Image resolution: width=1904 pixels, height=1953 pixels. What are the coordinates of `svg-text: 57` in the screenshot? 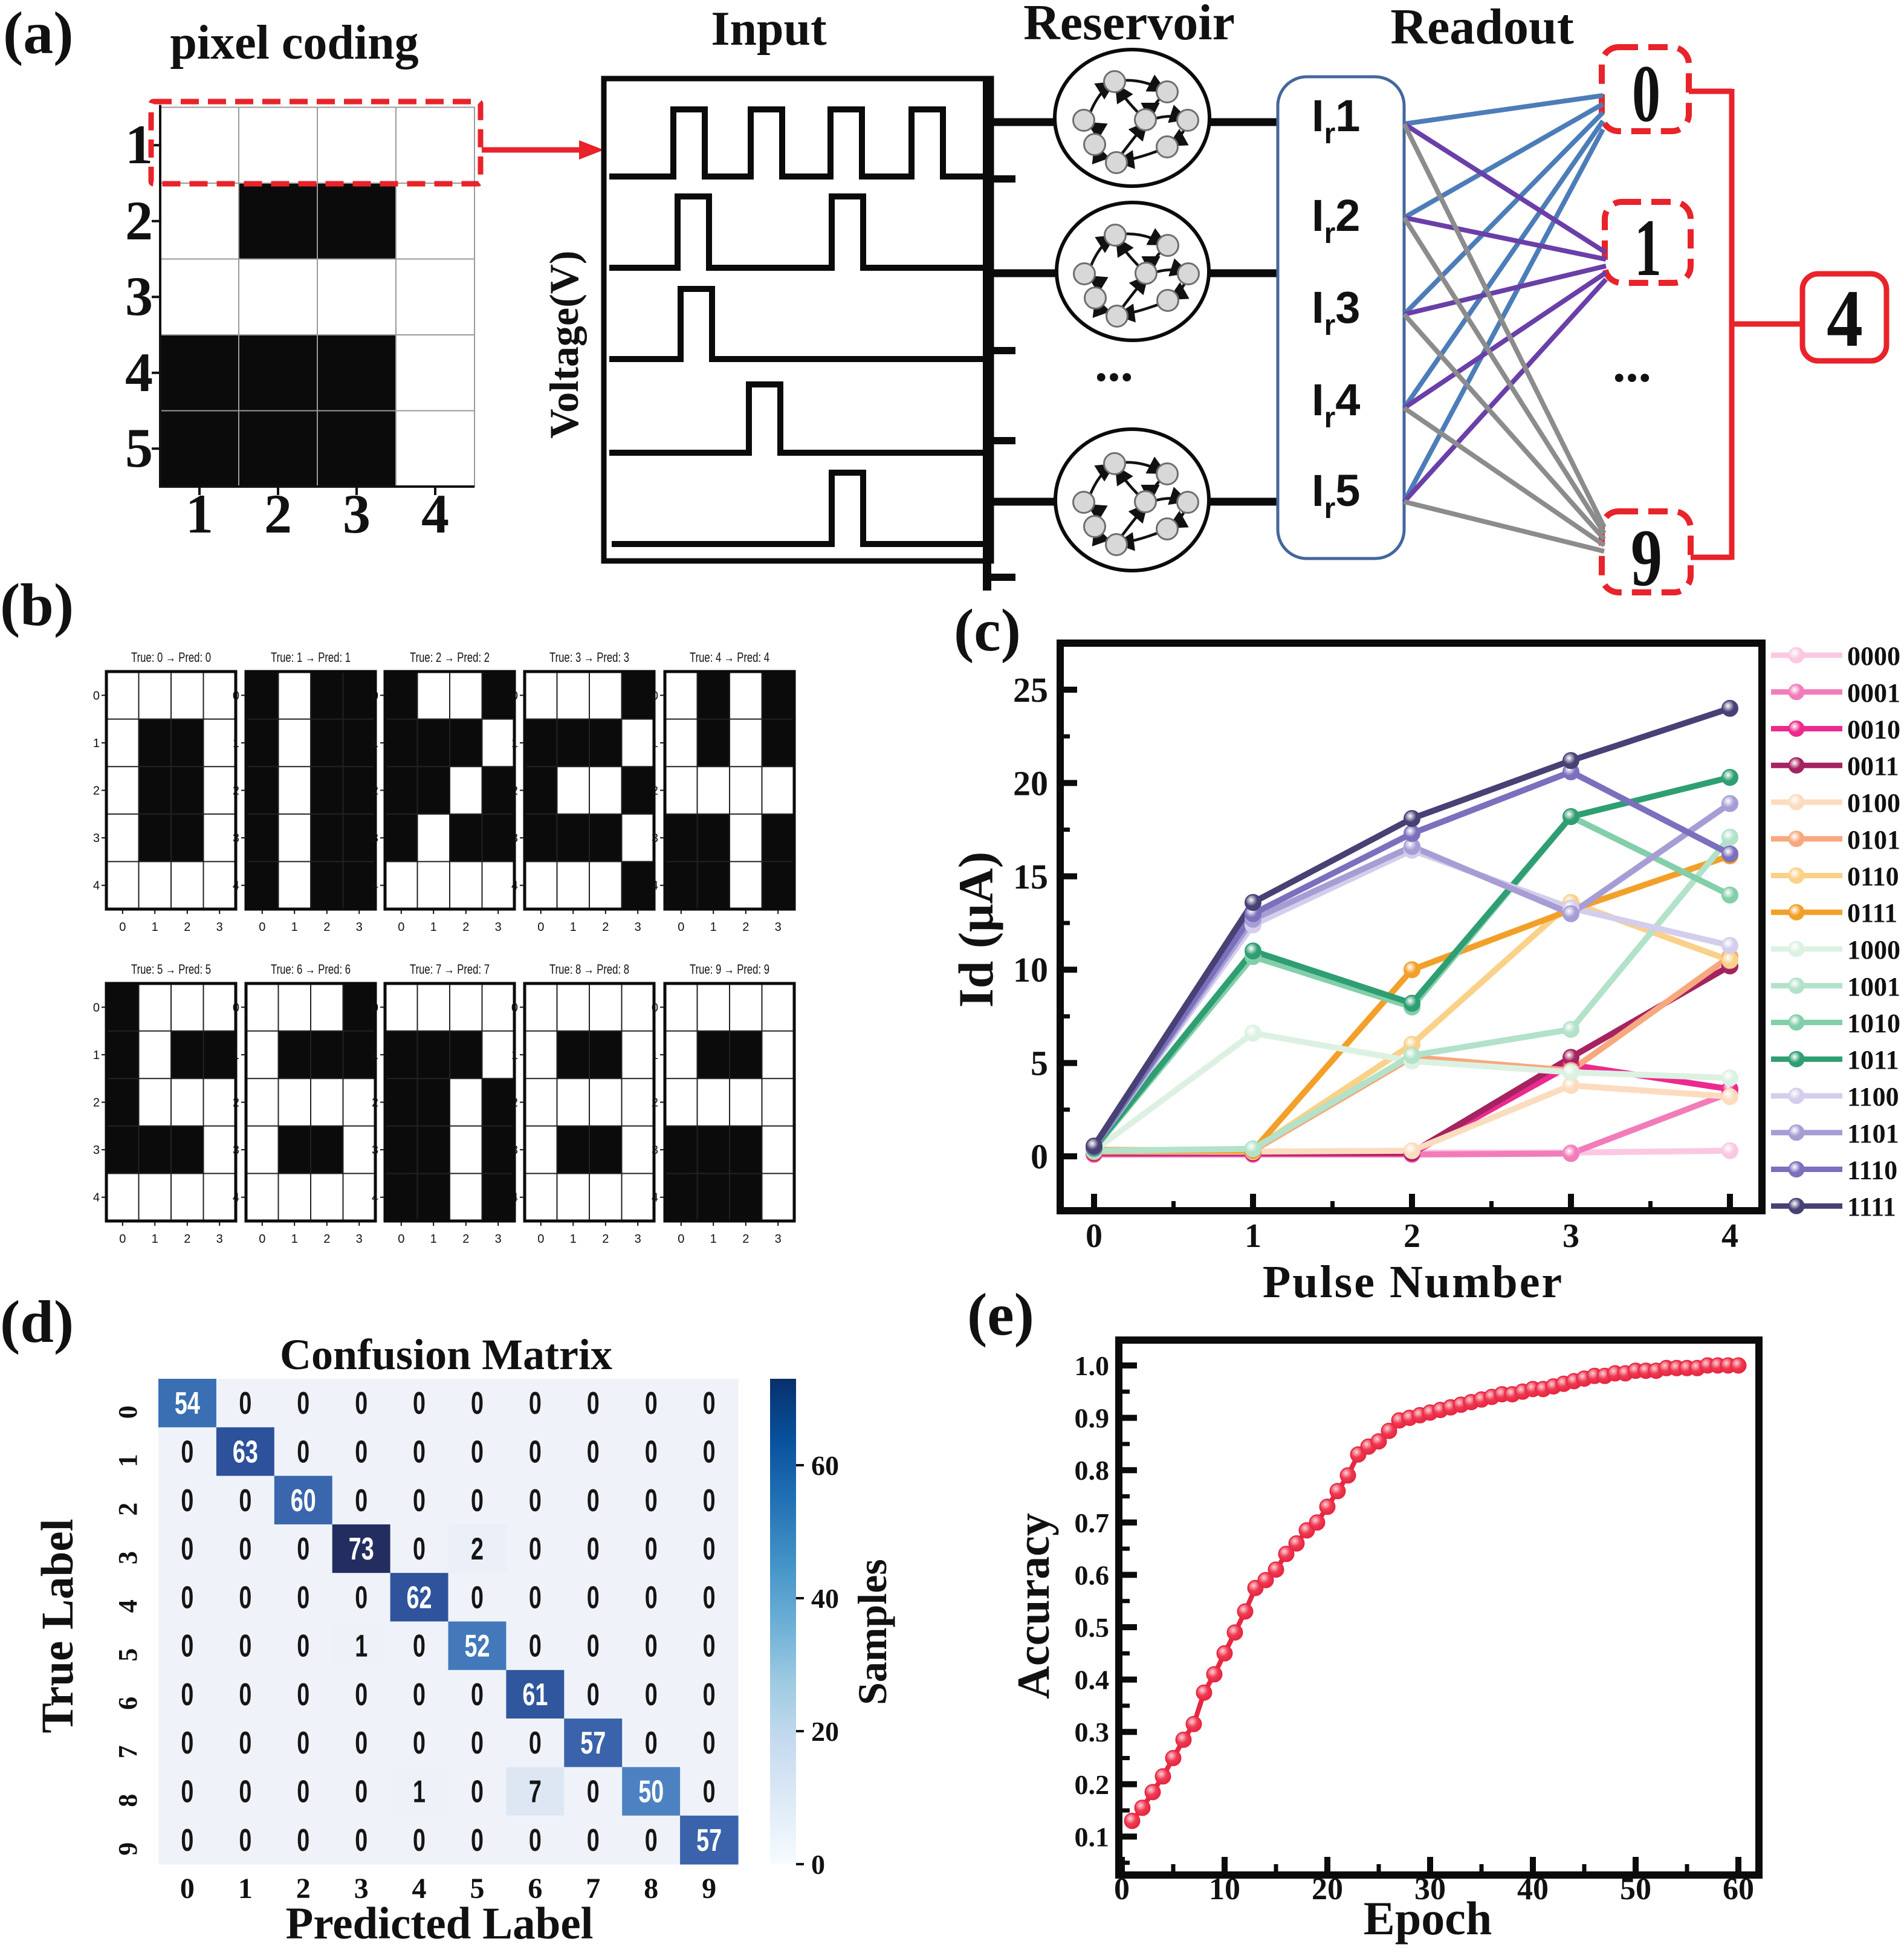 It's located at (593, 1743).